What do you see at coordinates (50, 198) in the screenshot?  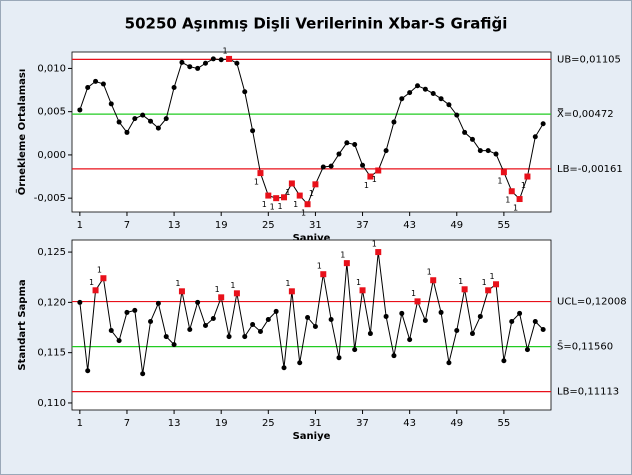 I see `y-tick-label: -0,005` at bounding box center [50, 198].